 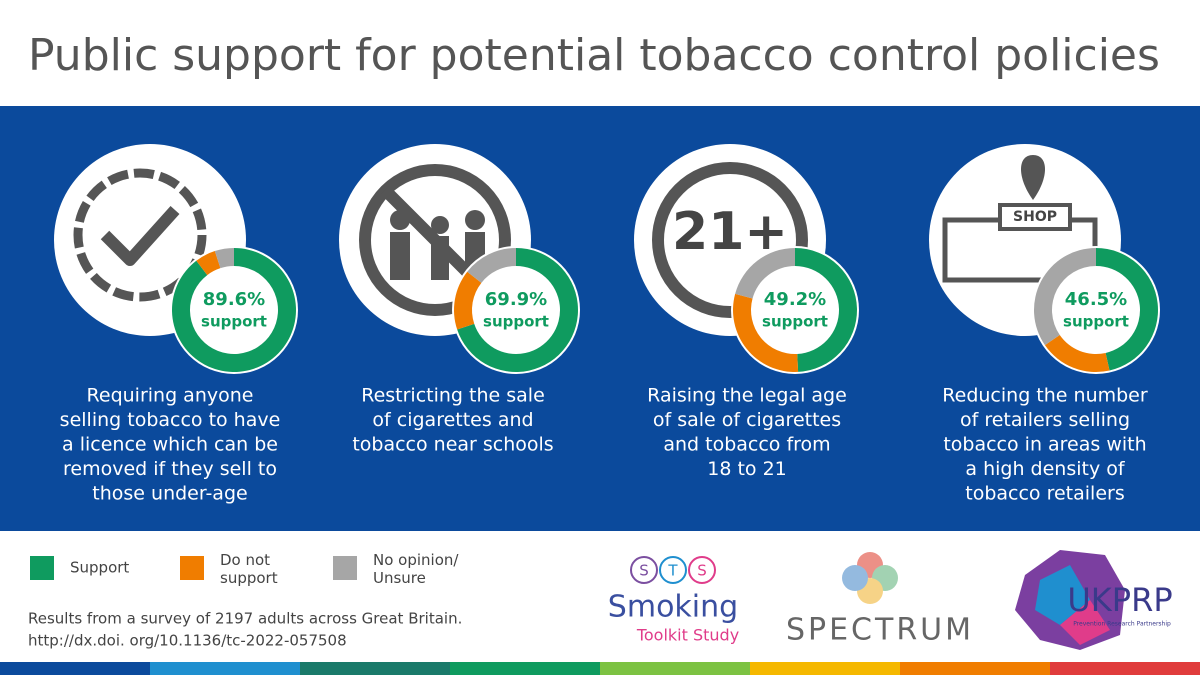 What do you see at coordinates (99, 568) in the screenshot?
I see `legend-label: Support` at bounding box center [99, 568].